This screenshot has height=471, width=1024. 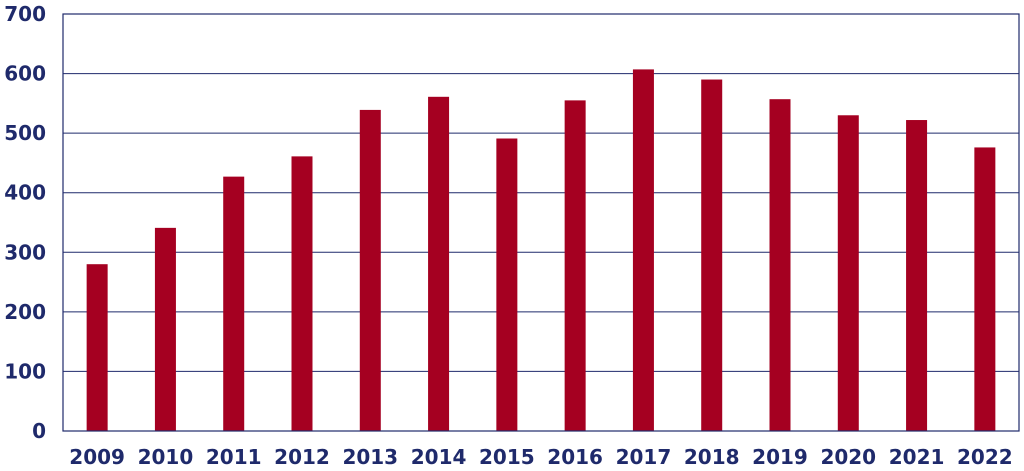 What do you see at coordinates (780, 265) in the screenshot?
I see `bar-2019` at bounding box center [780, 265].